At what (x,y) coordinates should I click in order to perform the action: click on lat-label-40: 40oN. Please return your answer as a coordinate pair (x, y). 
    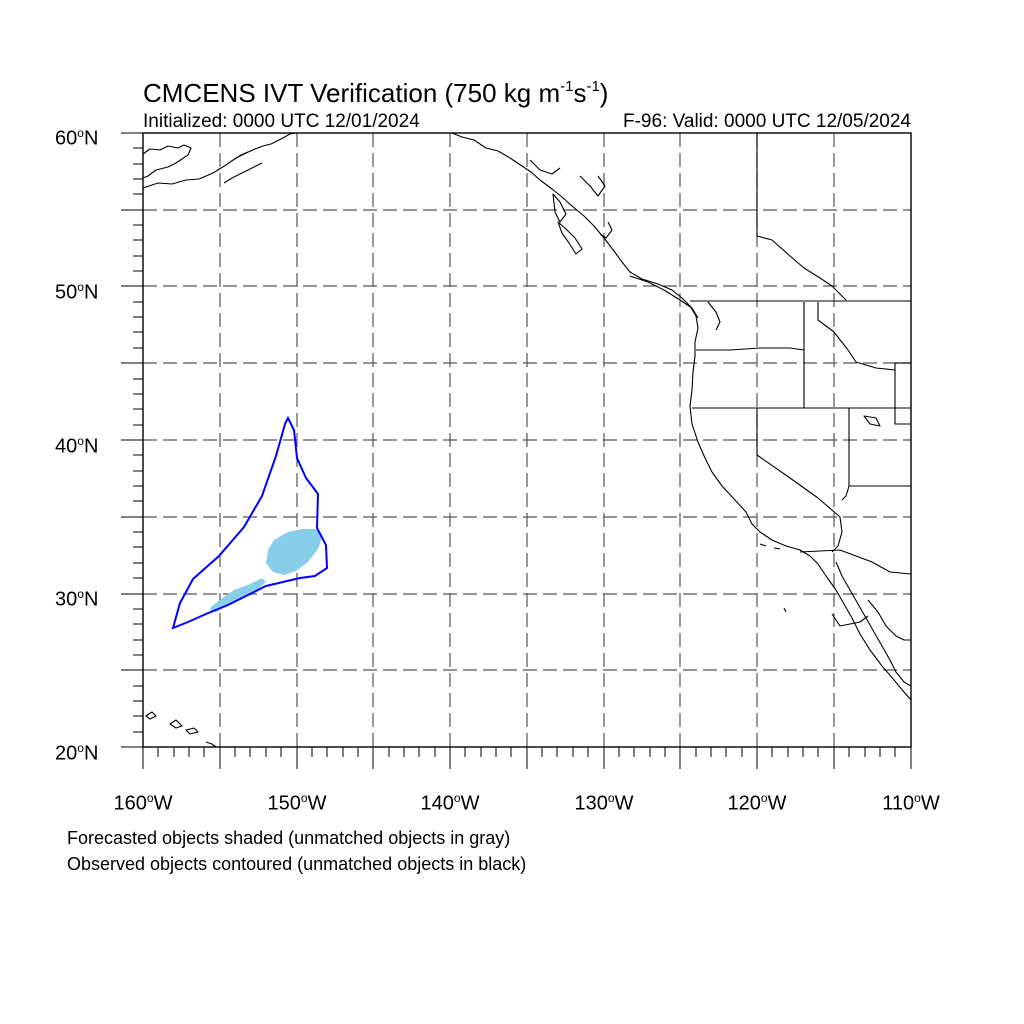
    Looking at the image, I should click on (77, 446).